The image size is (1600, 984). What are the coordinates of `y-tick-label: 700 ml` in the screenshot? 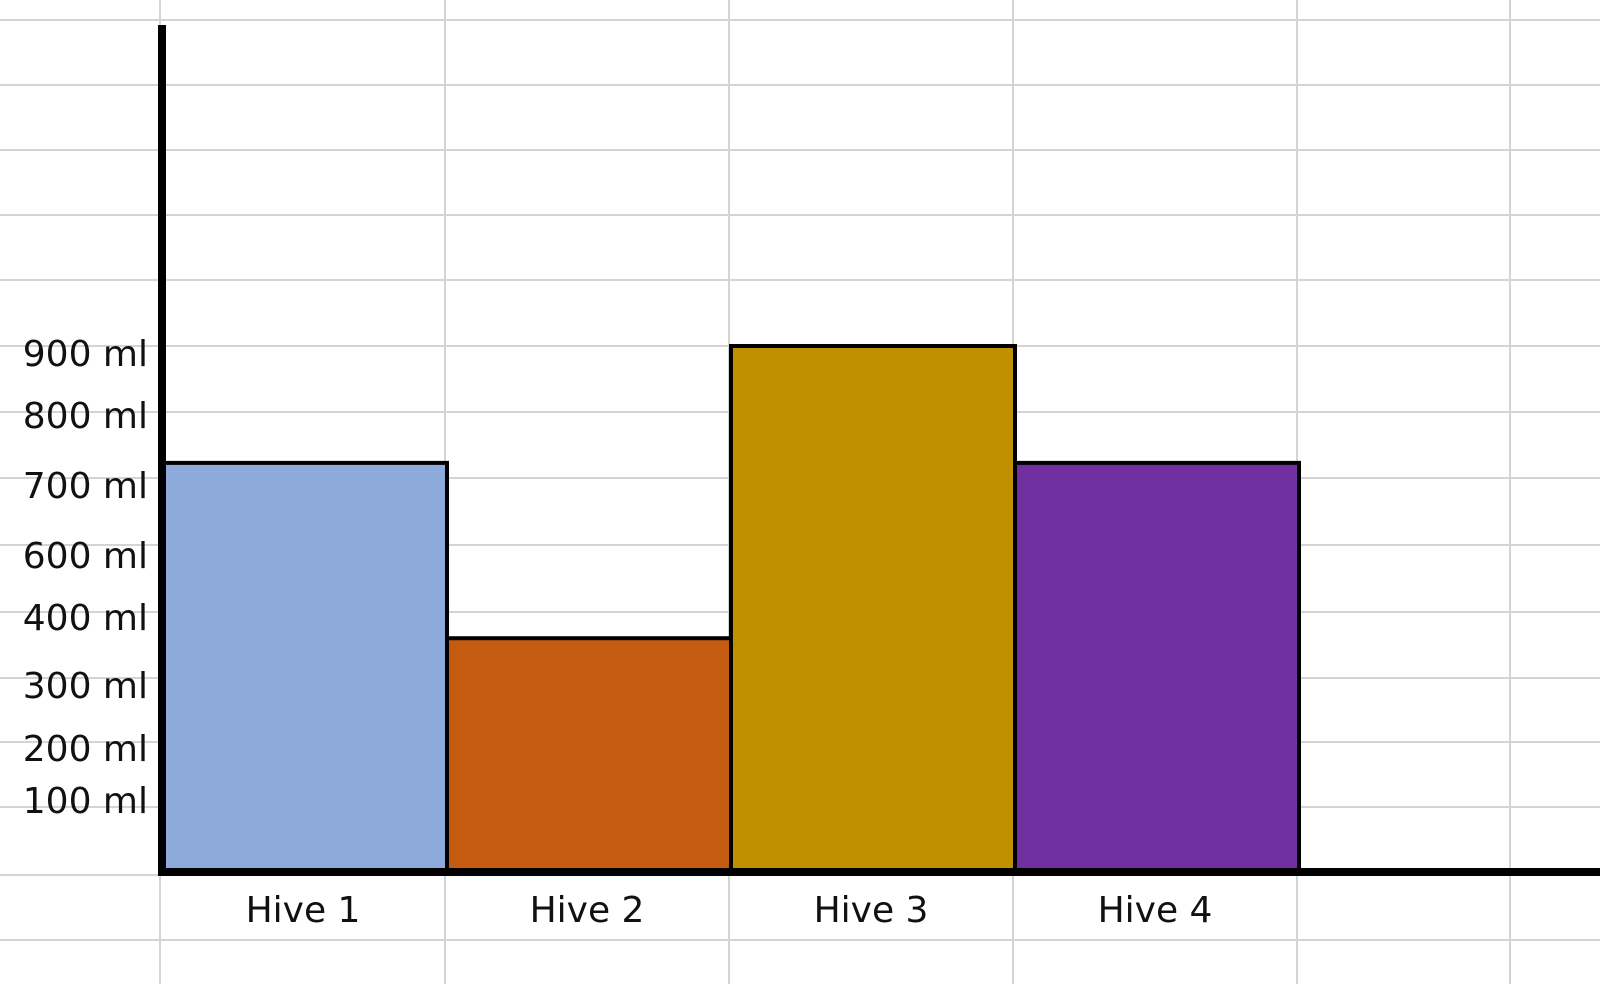 It's located at (85, 486).